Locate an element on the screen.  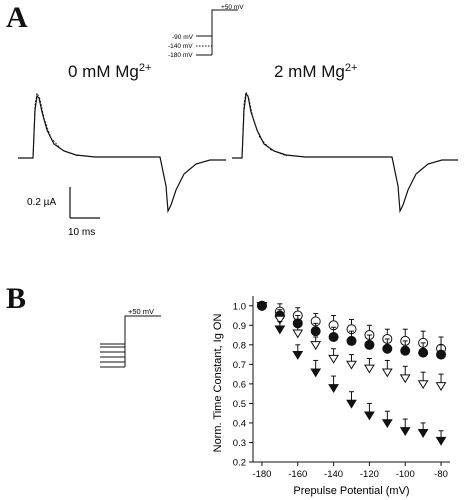
x-tick-label: -100 is located at coordinates (405, 474).